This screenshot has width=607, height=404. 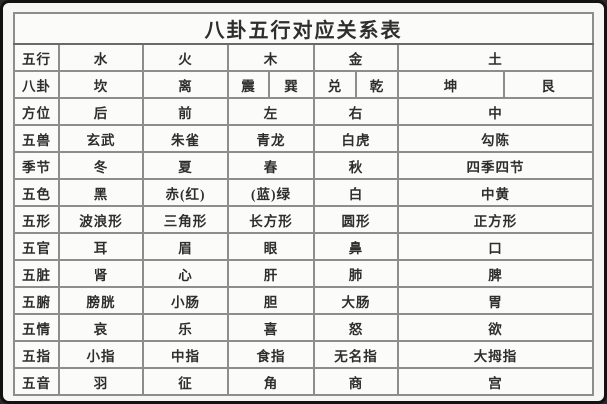 What do you see at coordinates (495, 219) in the screenshot?
I see `value-cell: 正方形` at bounding box center [495, 219].